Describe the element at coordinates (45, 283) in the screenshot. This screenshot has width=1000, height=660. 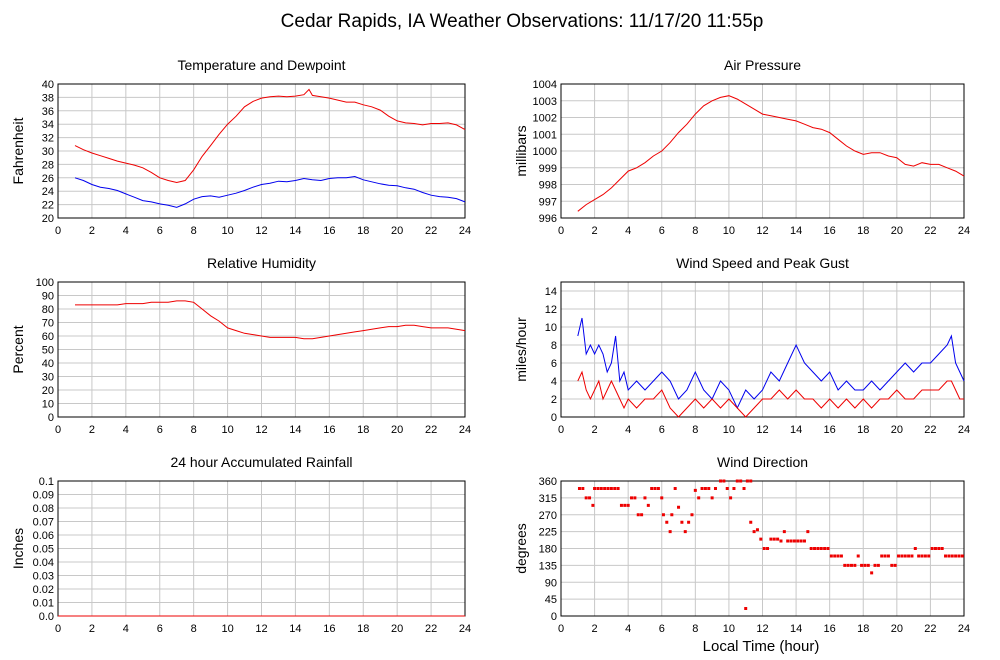
I see `y-tick-label: 100` at that location.